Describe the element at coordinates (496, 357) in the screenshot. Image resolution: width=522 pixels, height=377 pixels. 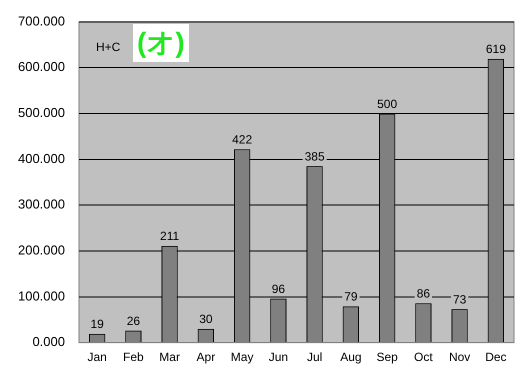
I see `x-tick-label: Dec` at that location.